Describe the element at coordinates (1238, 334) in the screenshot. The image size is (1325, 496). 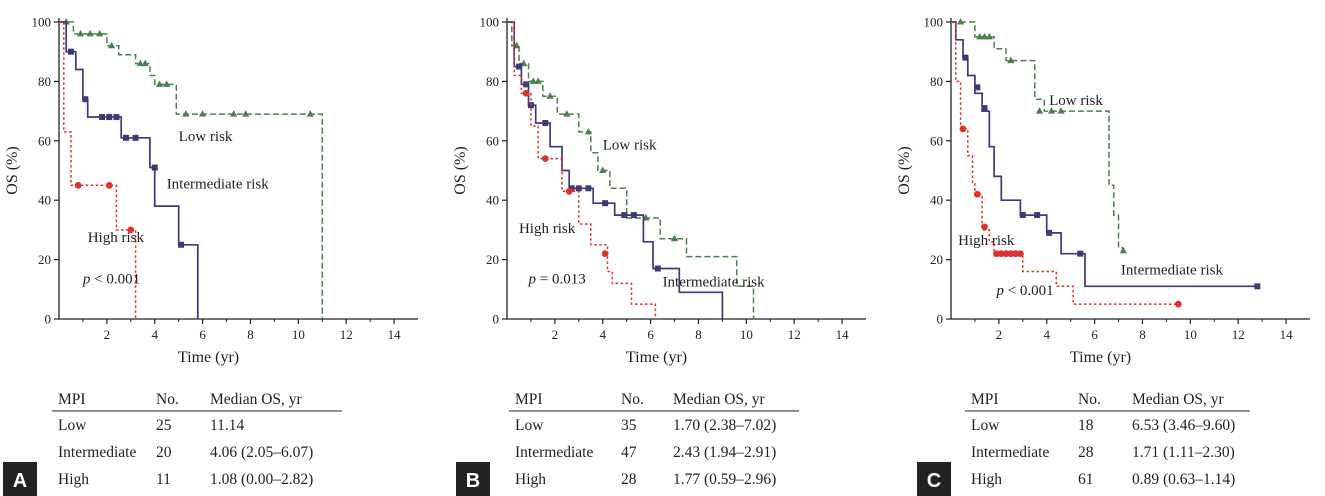
I see `x-tick-label: 12` at that location.